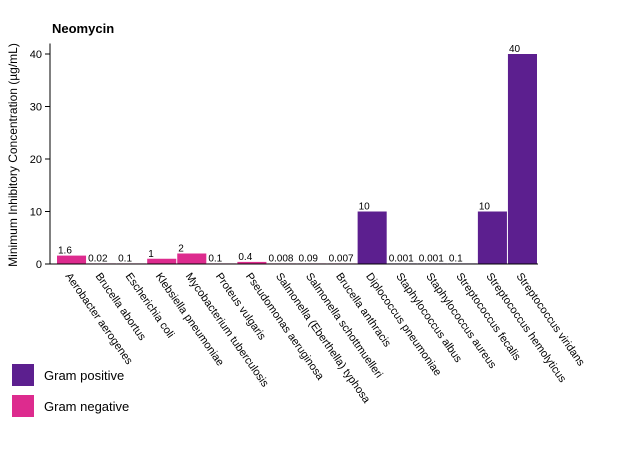 This screenshot has height=460, width=620. What do you see at coordinates (98, 258) in the screenshot?
I see `bar-value-label: 0.02` at bounding box center [98, 258].